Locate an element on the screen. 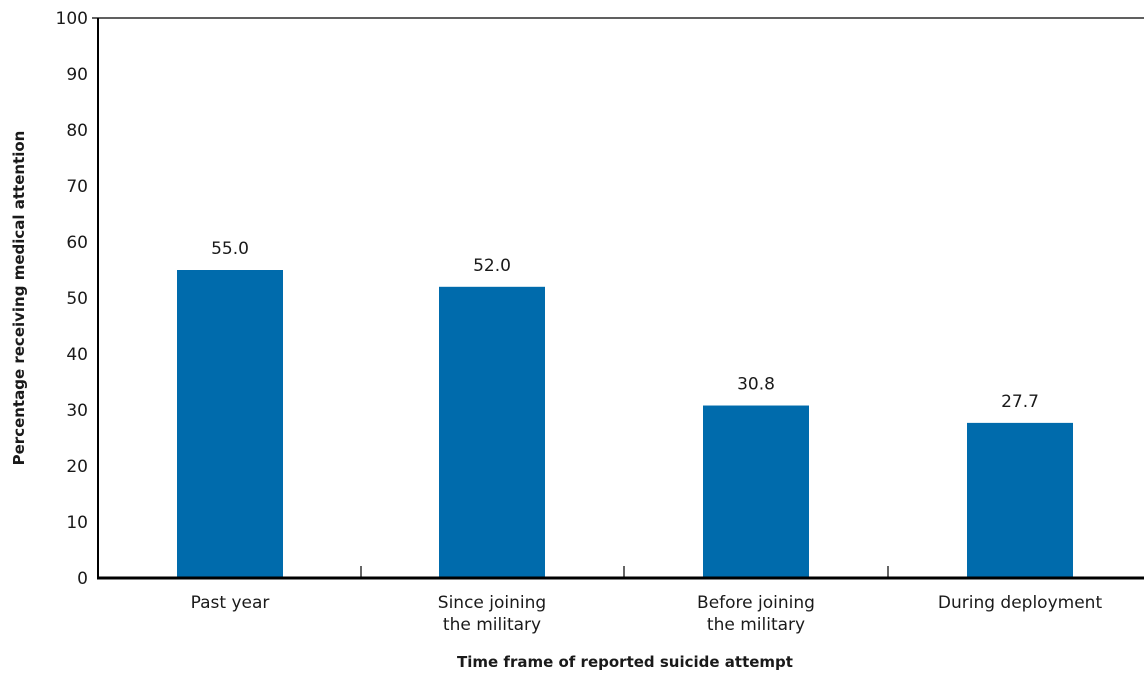  x-axis-title: Time frame of reported suicide attempt is located at coordinates (625, 662).